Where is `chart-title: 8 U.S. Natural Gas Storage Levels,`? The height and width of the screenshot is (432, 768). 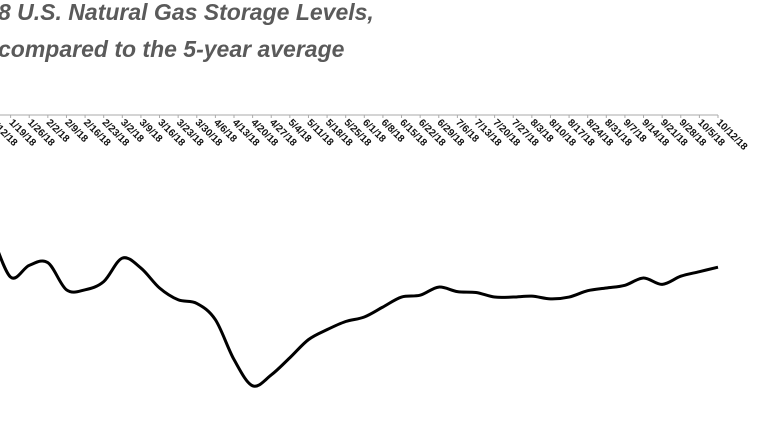
chart-title: 8 U.S. Natural Gas Storage Levels, is located at coordinates (187, 12).